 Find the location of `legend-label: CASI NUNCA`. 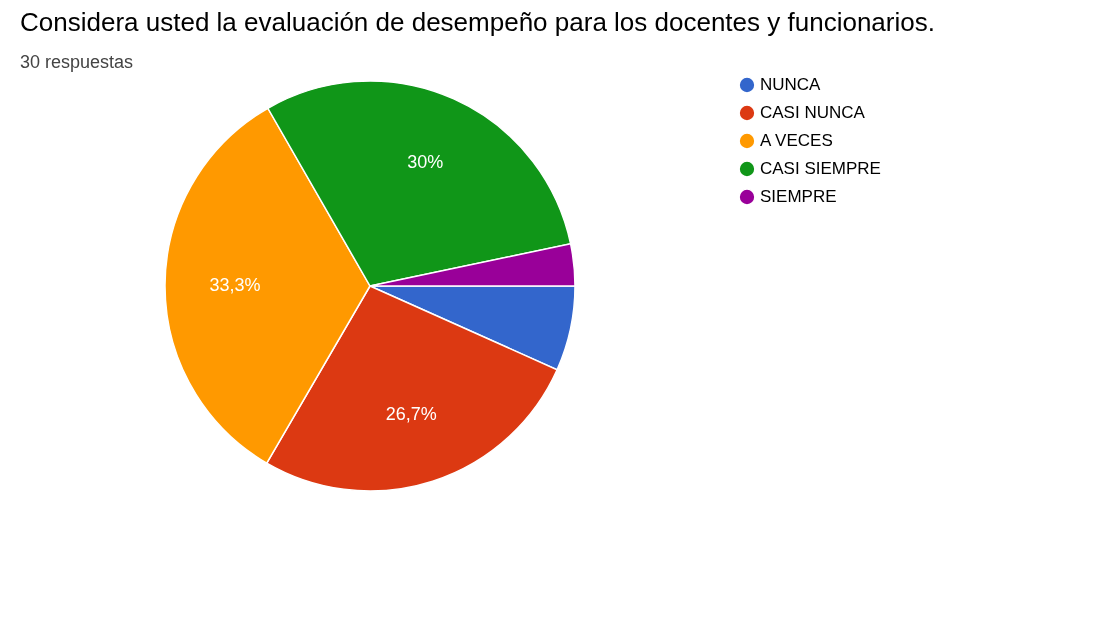

legend-label: CASI NUNCA is located at coordinates (813, 112).